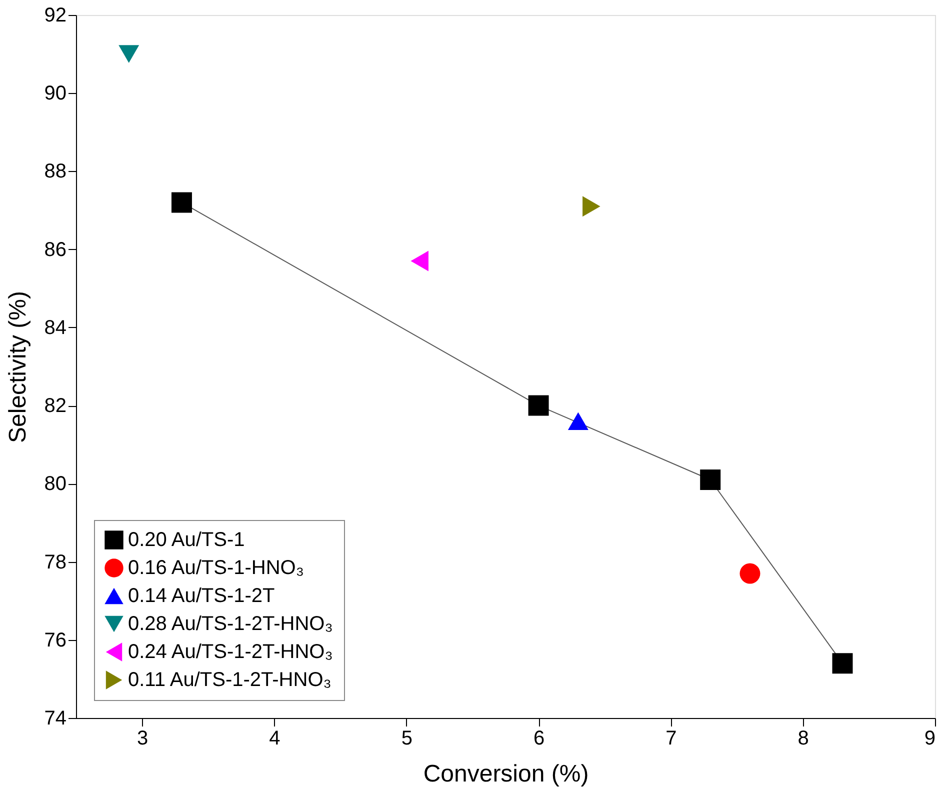  What do you see at coordinates (930, 739) in the screenshot?
I see `x-tick-label: 9` at bounding box center [930, 739].